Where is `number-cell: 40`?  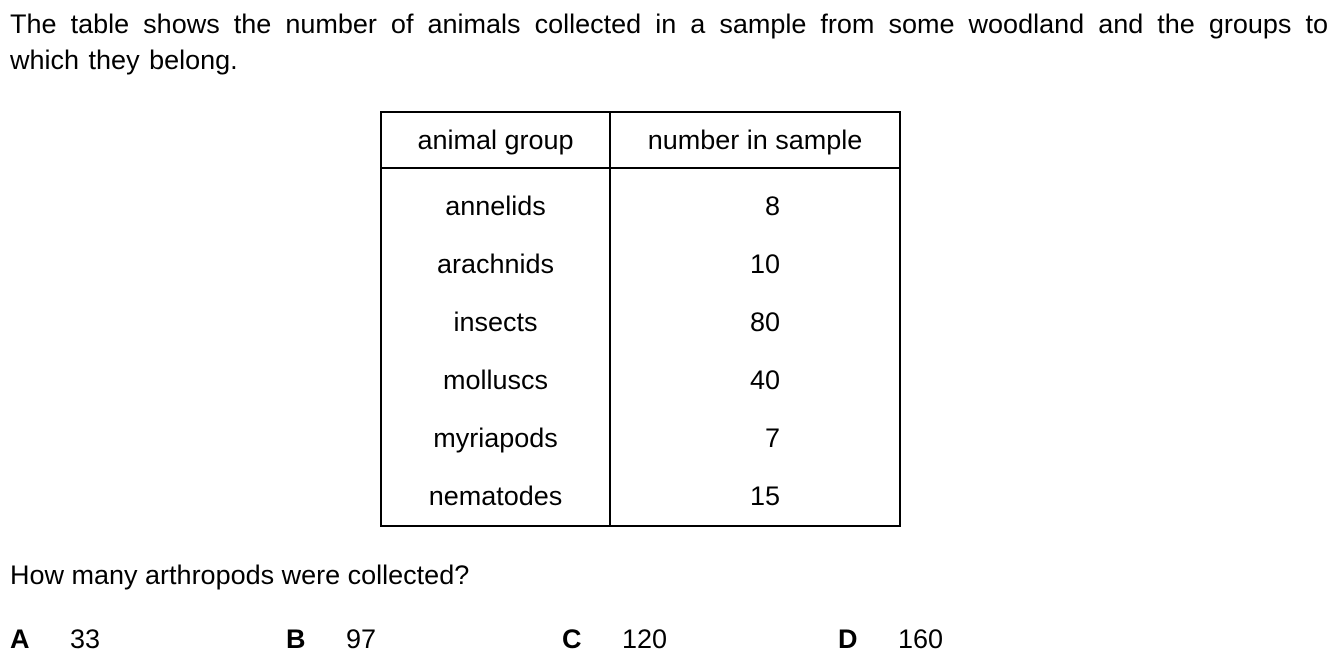 number-cell: 40 is located at coordinates (755, 380).